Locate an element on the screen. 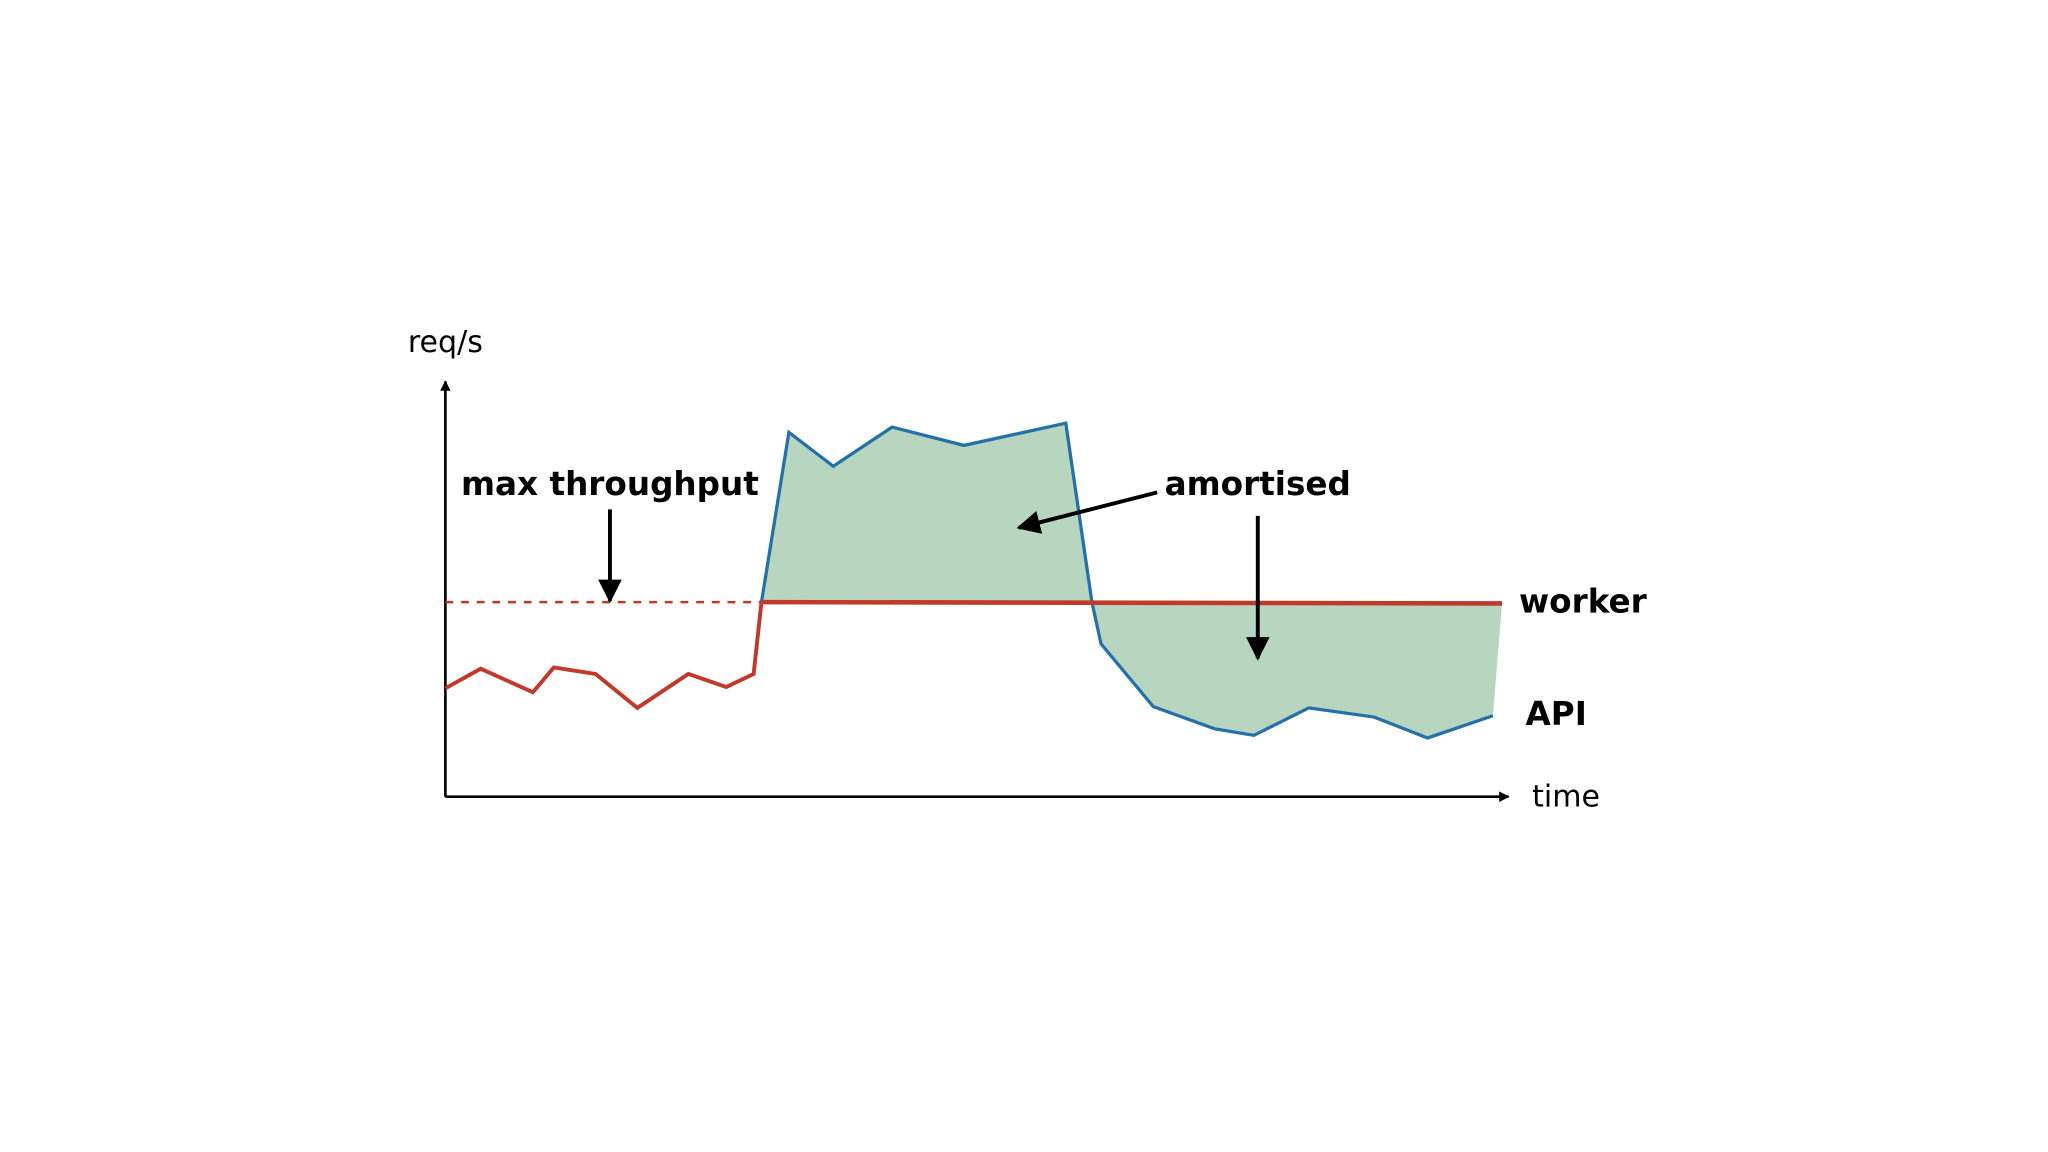 The width and height of the screenshot is (2048, 1152). annotation: max throughput is located at coordinates (610, 484).